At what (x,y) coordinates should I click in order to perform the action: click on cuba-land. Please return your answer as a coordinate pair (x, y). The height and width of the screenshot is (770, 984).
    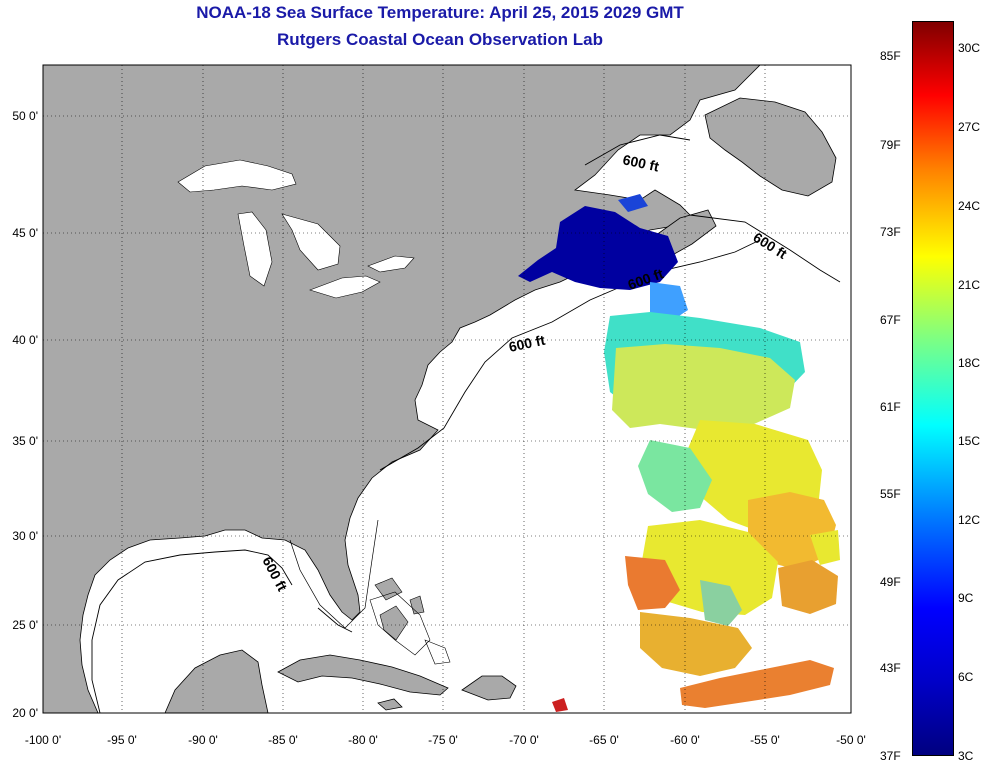
    Looking at the image, I should click on (363, 675).